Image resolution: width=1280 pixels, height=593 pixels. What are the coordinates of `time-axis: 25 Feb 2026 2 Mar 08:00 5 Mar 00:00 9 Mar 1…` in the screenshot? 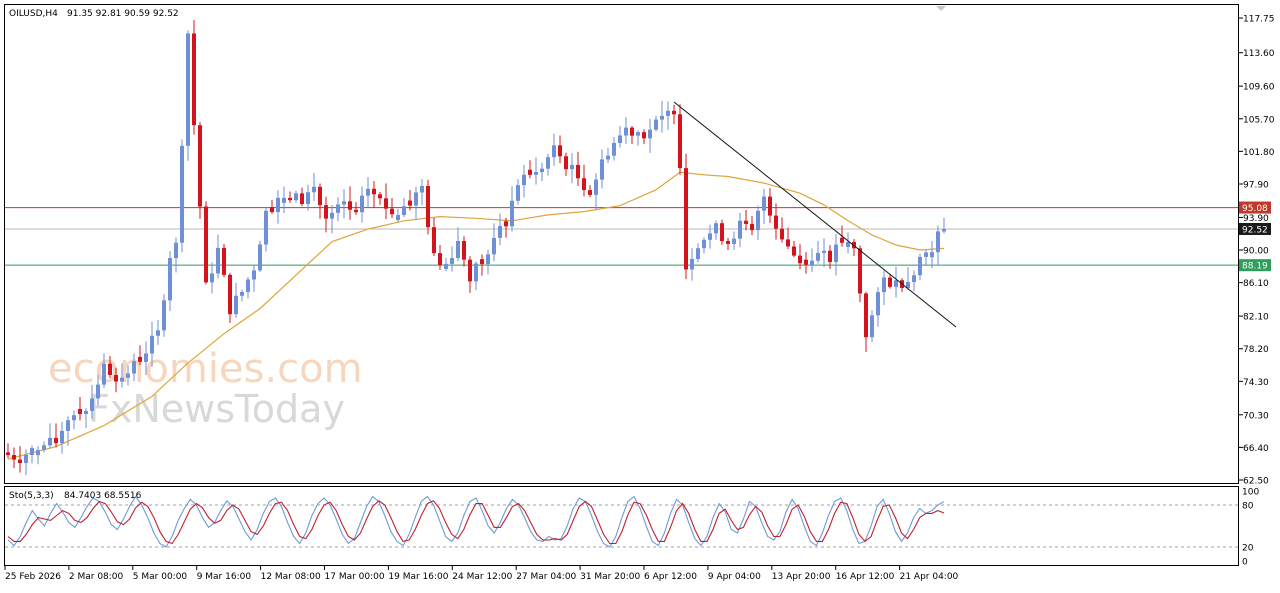 It's located at (481, 574).